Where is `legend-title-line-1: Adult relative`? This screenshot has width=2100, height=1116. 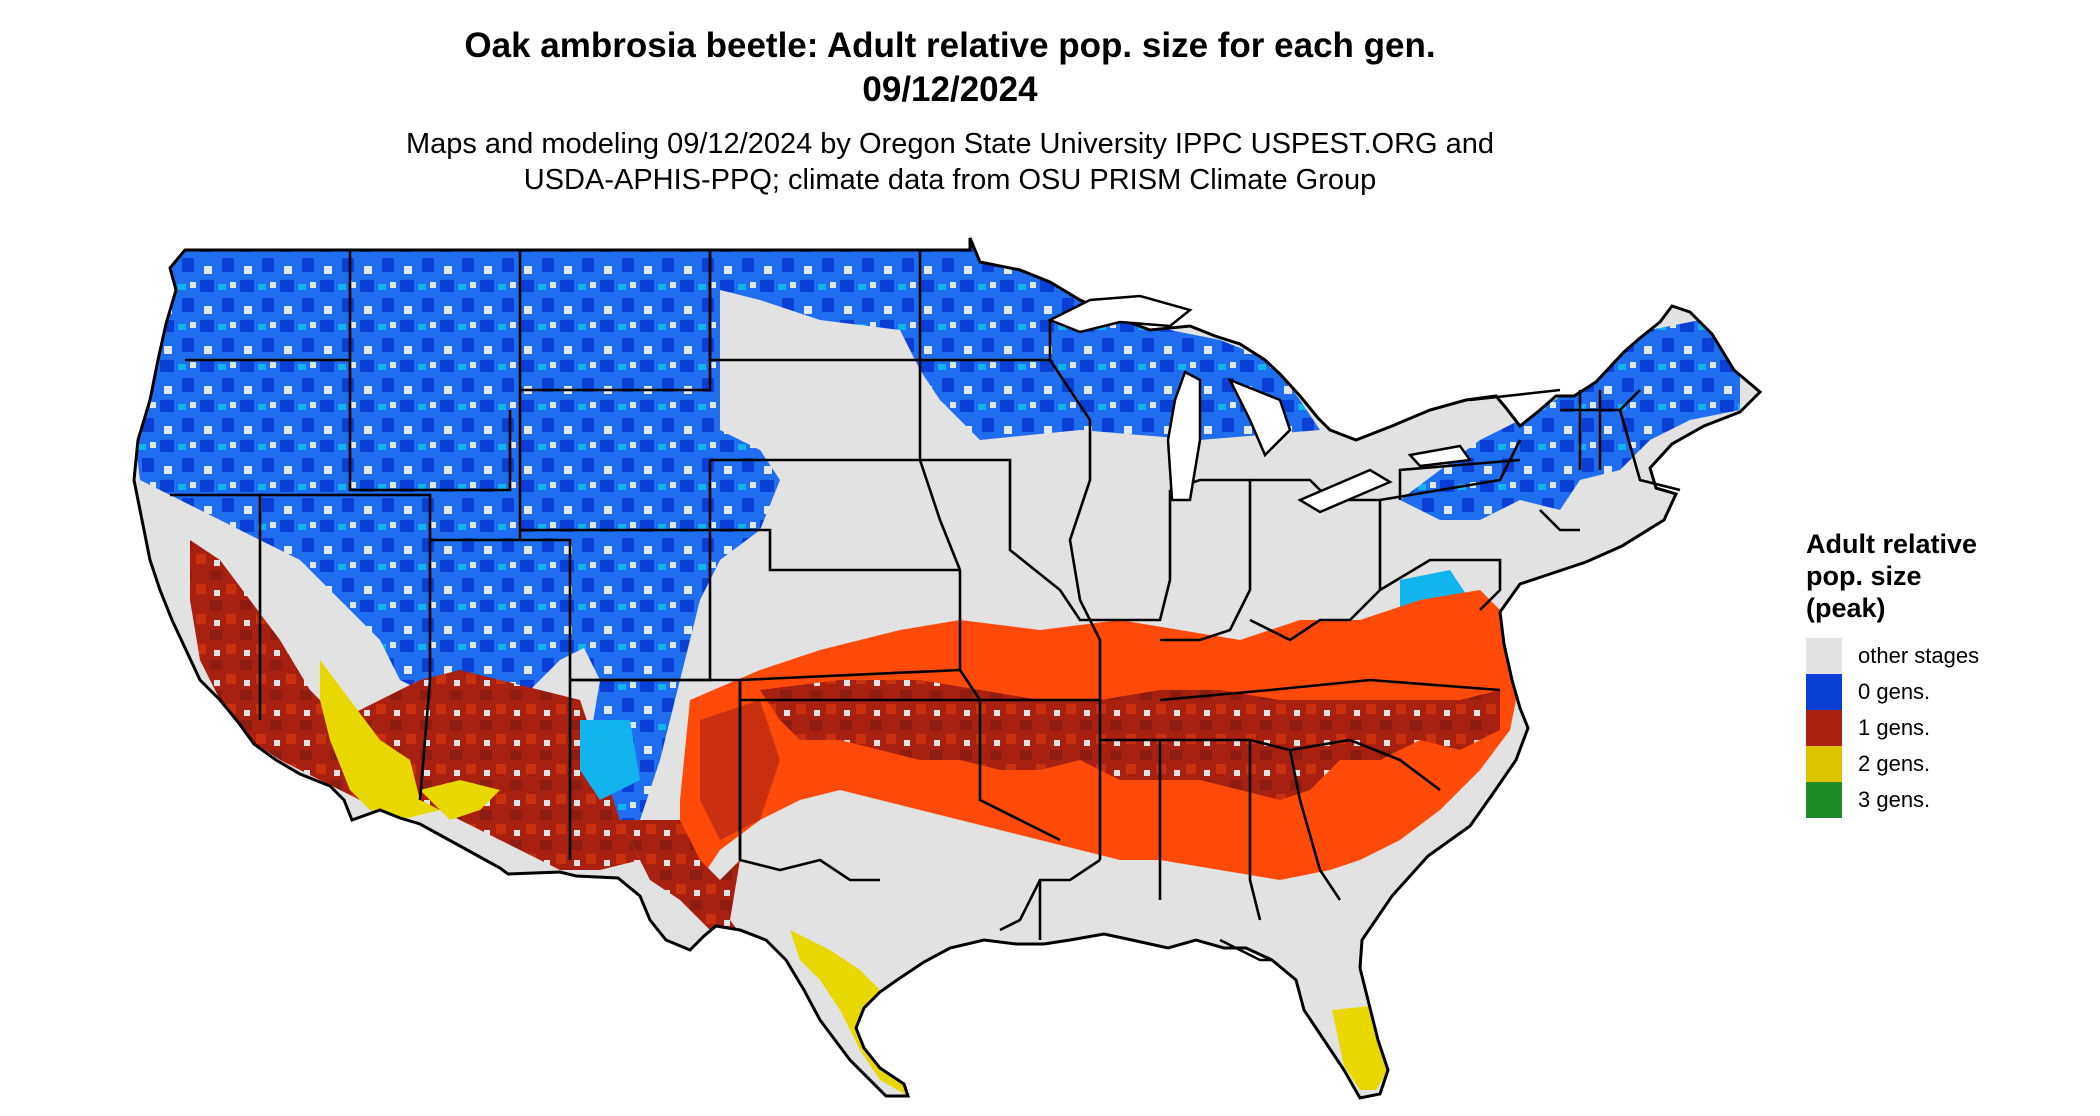 legend-title-line-1: Adult relative is located at coordinates (1892, 544).